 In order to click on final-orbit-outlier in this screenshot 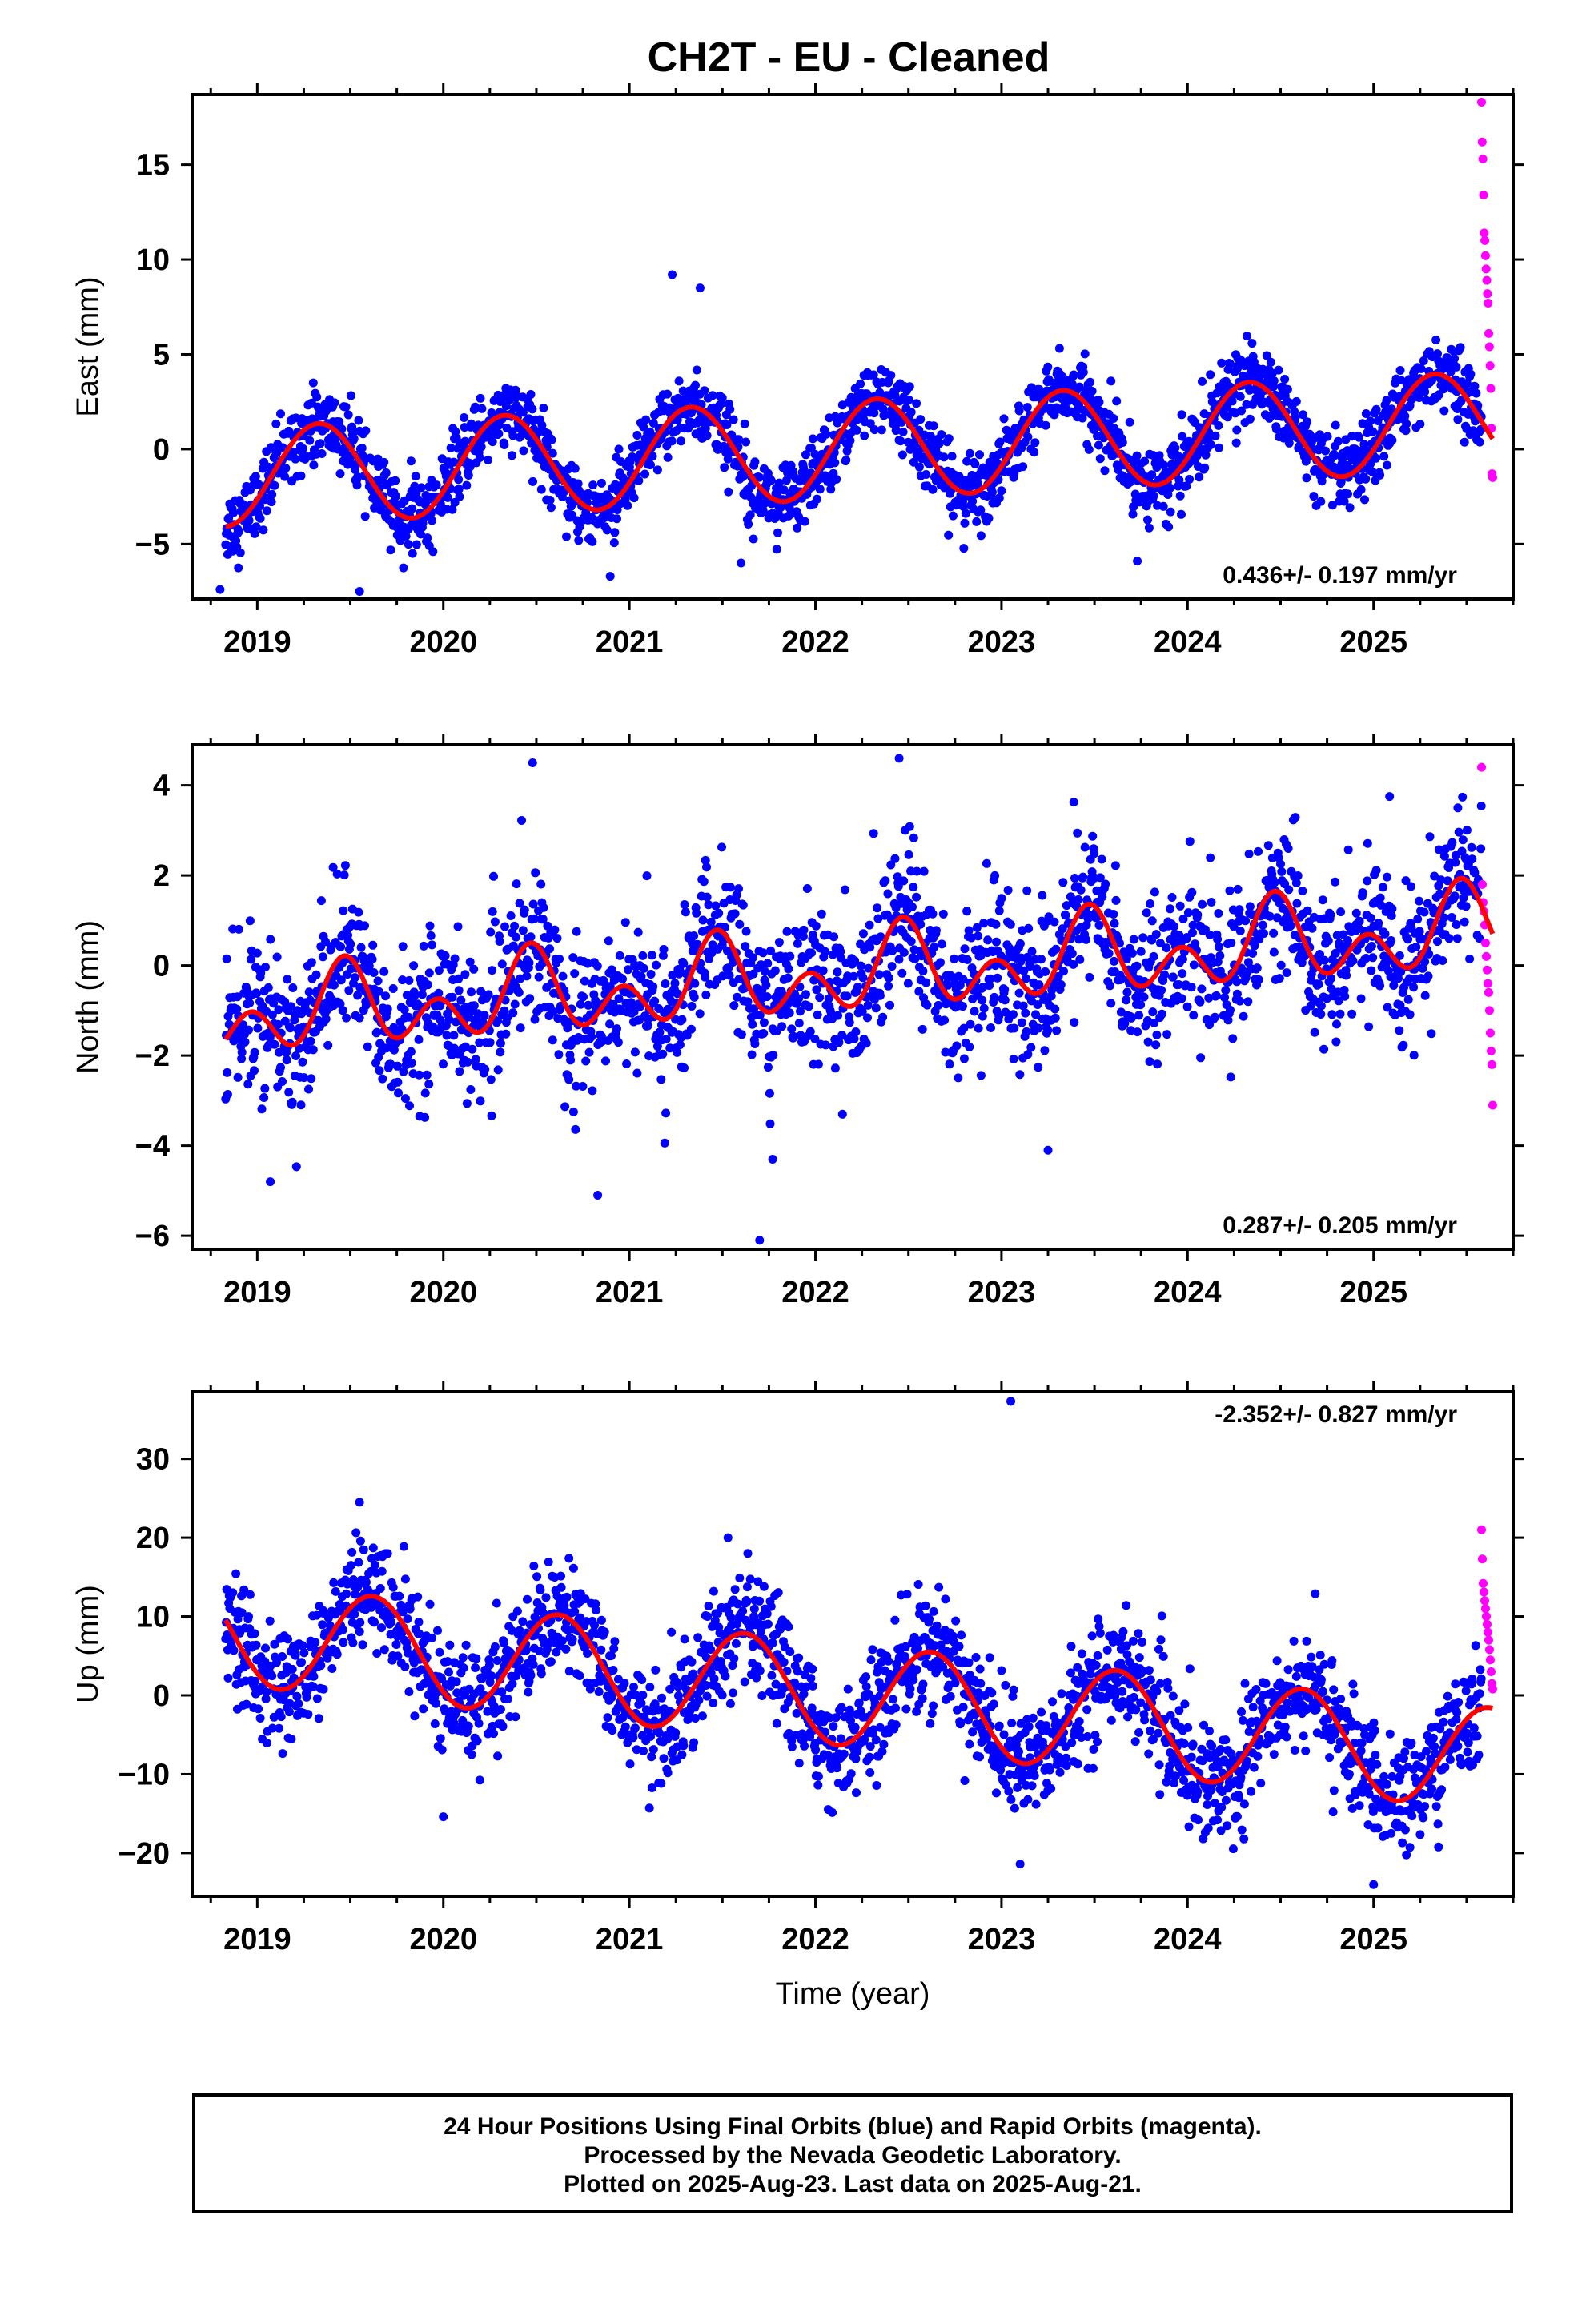, I will do `click(899, 758)`.